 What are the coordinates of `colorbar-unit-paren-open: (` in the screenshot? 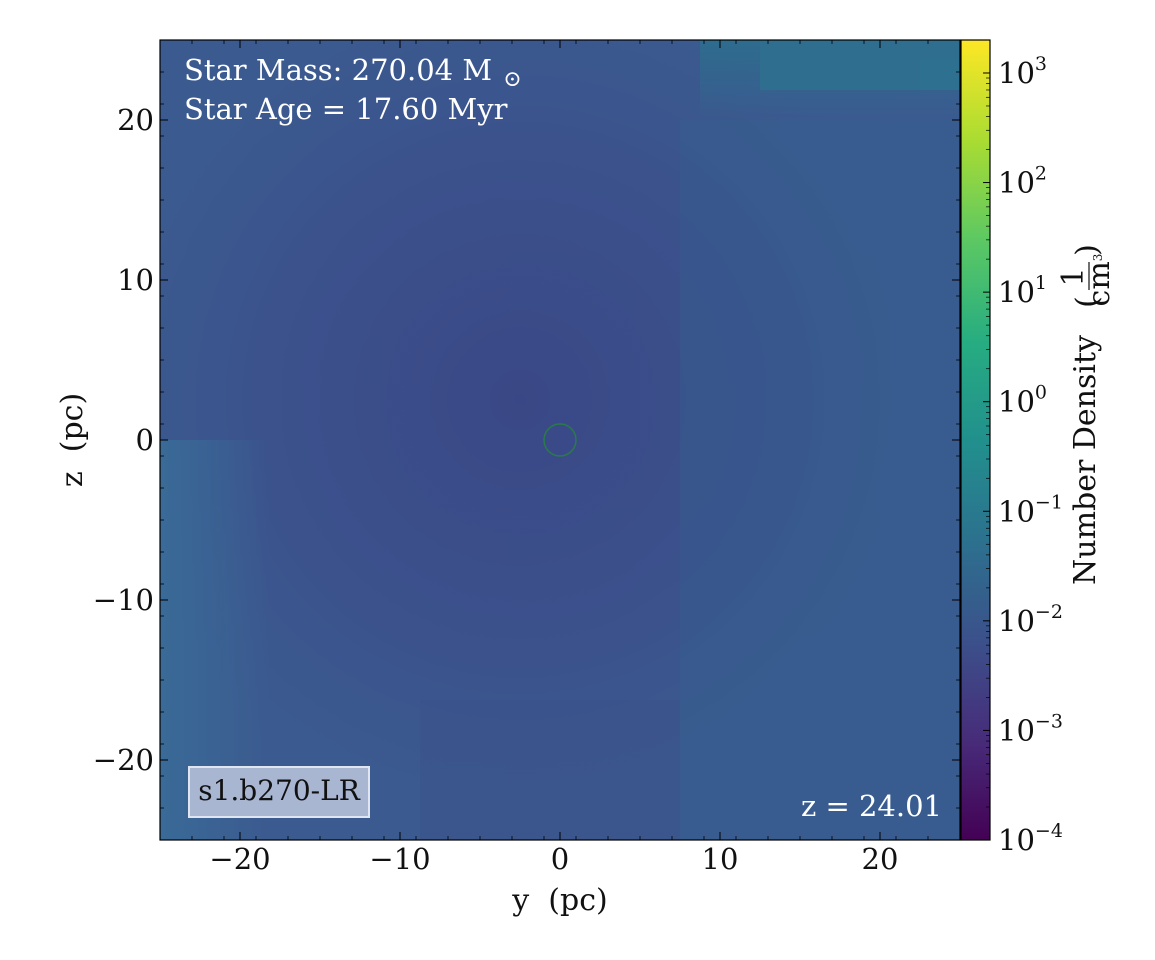 It's located at (1087, 302).